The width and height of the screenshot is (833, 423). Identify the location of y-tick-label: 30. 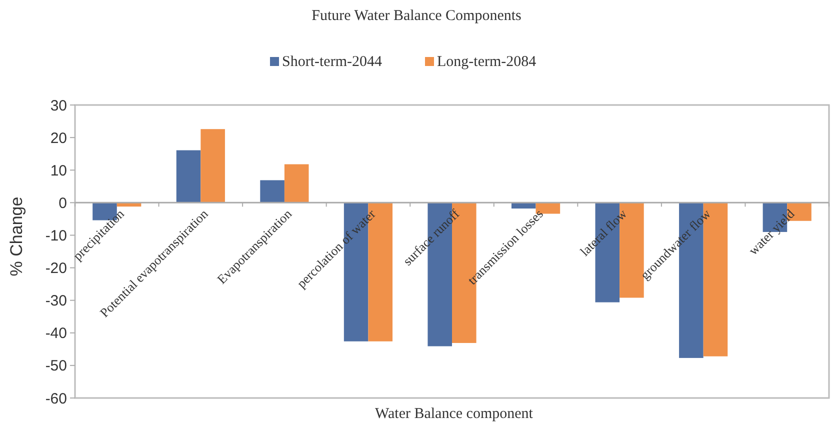
(58, 105).